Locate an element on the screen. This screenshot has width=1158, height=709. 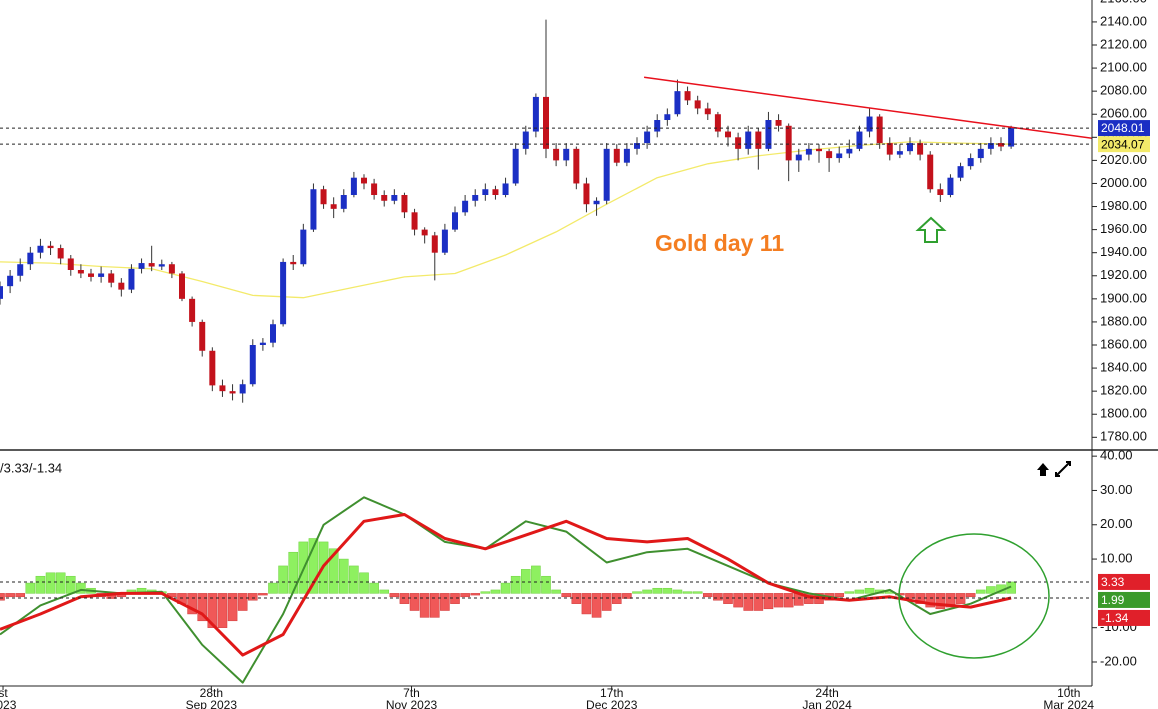
y-tick-label: 1960.00 is located at coordinates (1123, 228).